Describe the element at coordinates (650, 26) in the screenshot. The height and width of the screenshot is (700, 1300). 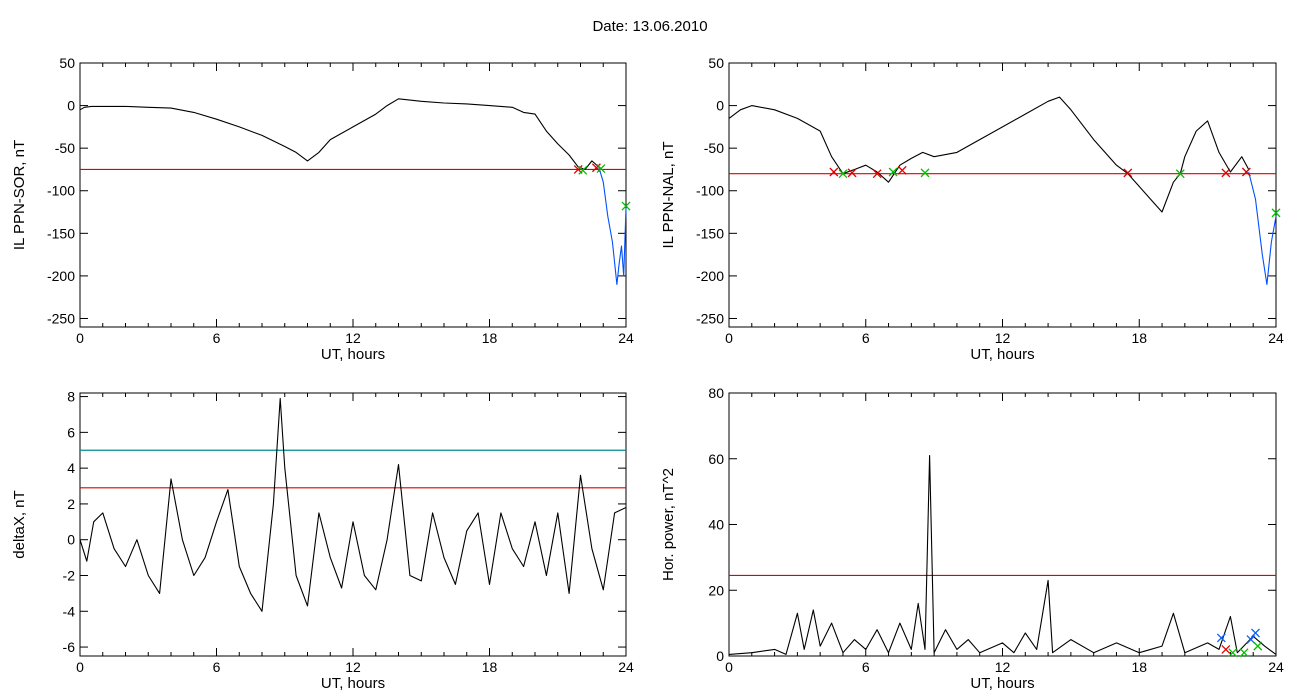
I see `figure-title: Date: 13.06.2010` at that location.